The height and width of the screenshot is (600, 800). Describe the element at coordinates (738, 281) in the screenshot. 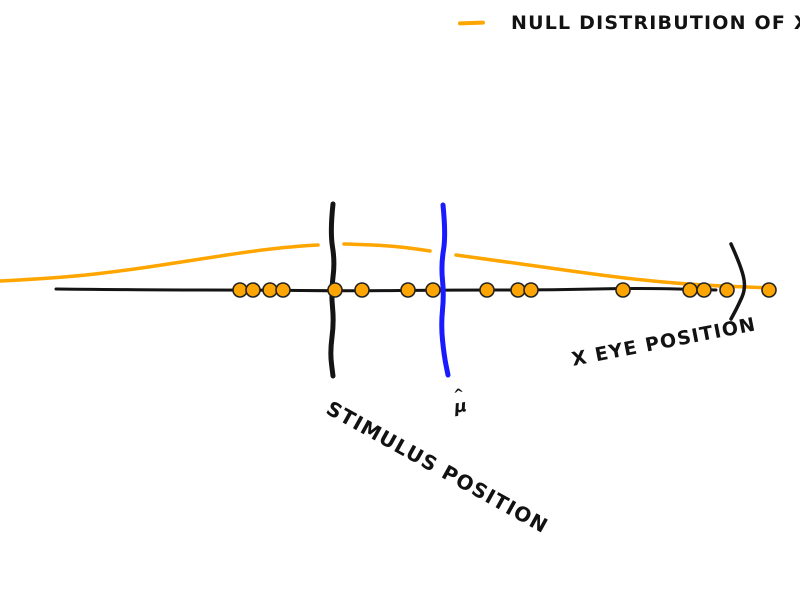

I see `bracket` at that location.